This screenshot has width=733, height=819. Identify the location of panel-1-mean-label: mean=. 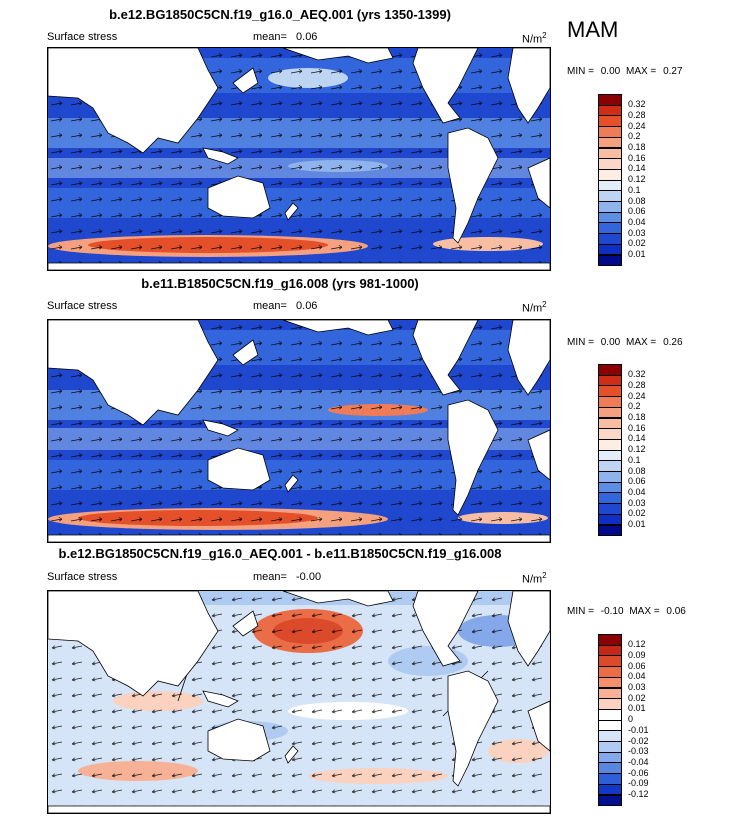
(270, 37).